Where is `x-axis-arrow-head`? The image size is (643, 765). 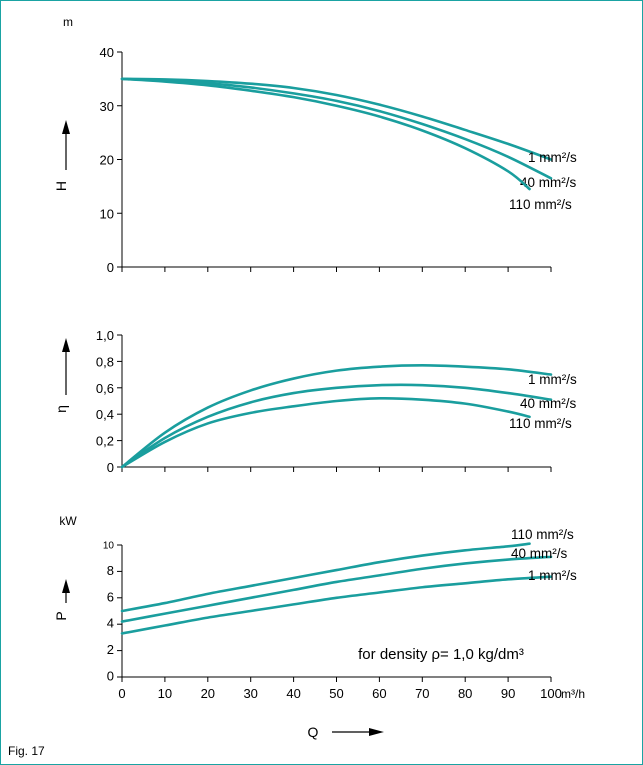 x-axis-arrow-head is located at coordinates (376, 732).